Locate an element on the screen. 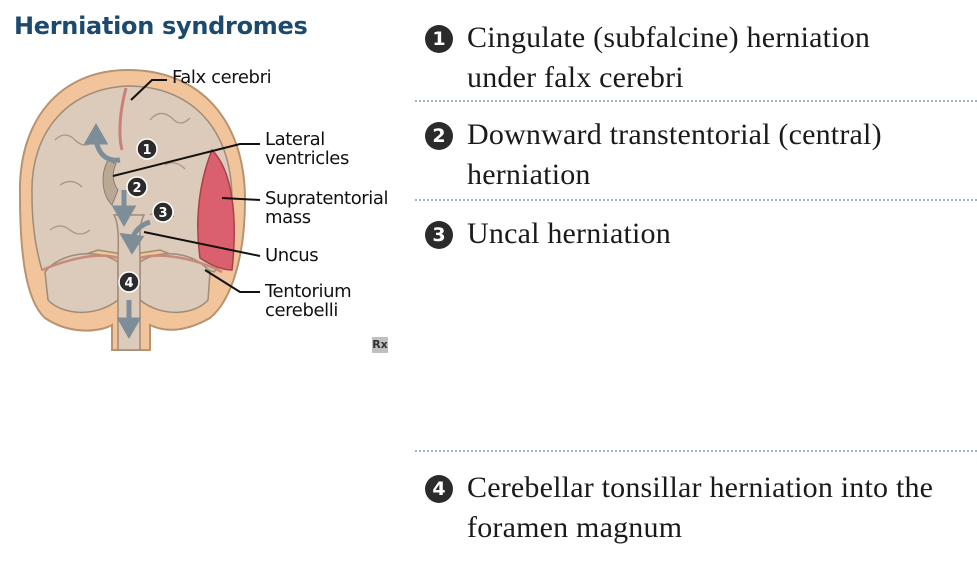 This screenshot has height=585, width=977. label-tentorium-line2: cerebelli is located at coordinates (308, 310).